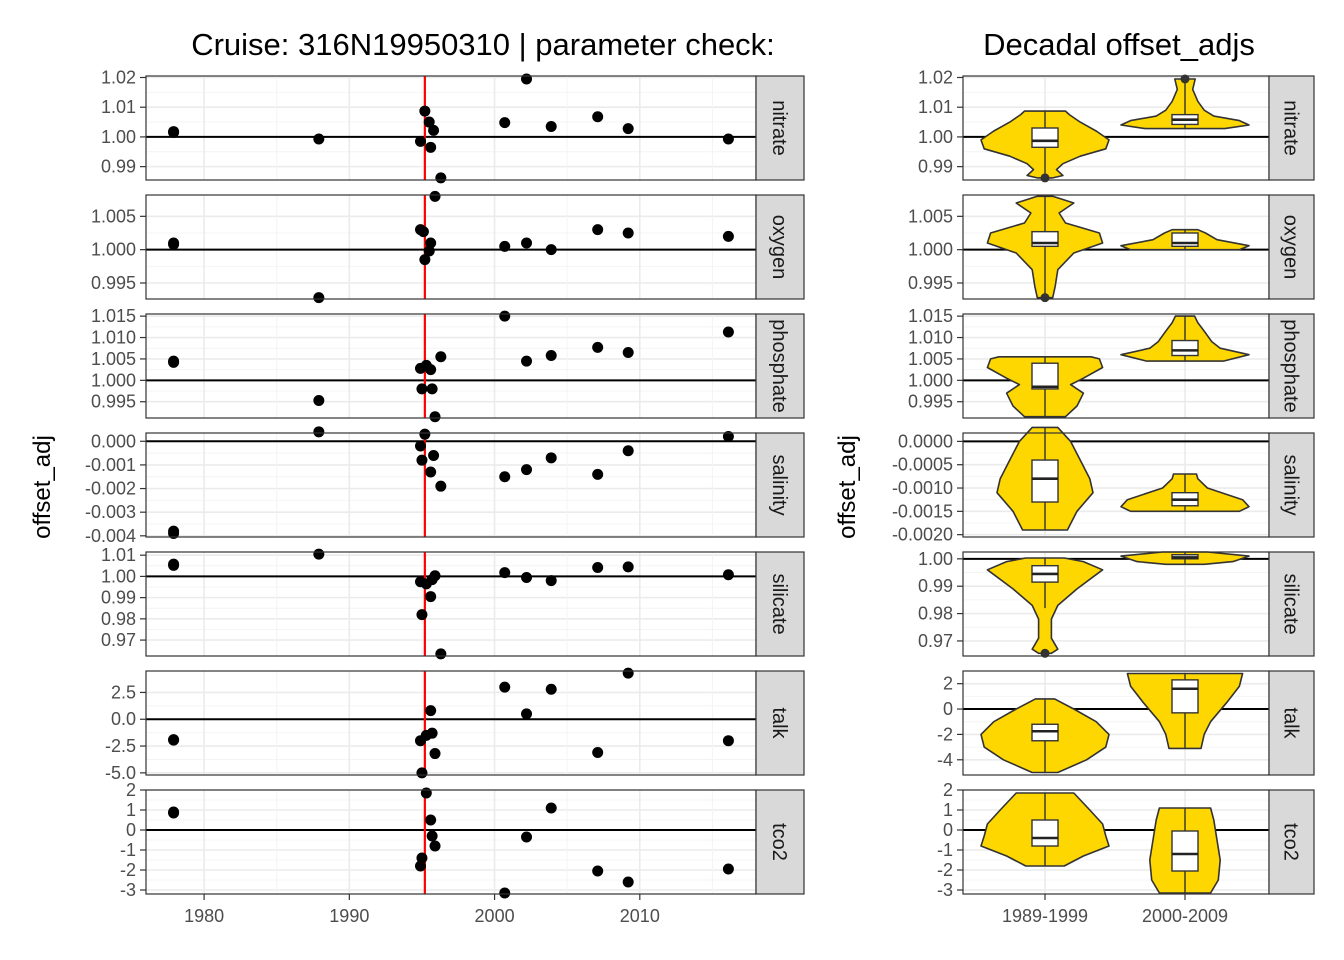 The height and width of the screenshot is (960, 1344). Describe the element at coordinates (1291, 365) in the screenshot. I see `right-strip-label-phosphate: phosphate` at that location.